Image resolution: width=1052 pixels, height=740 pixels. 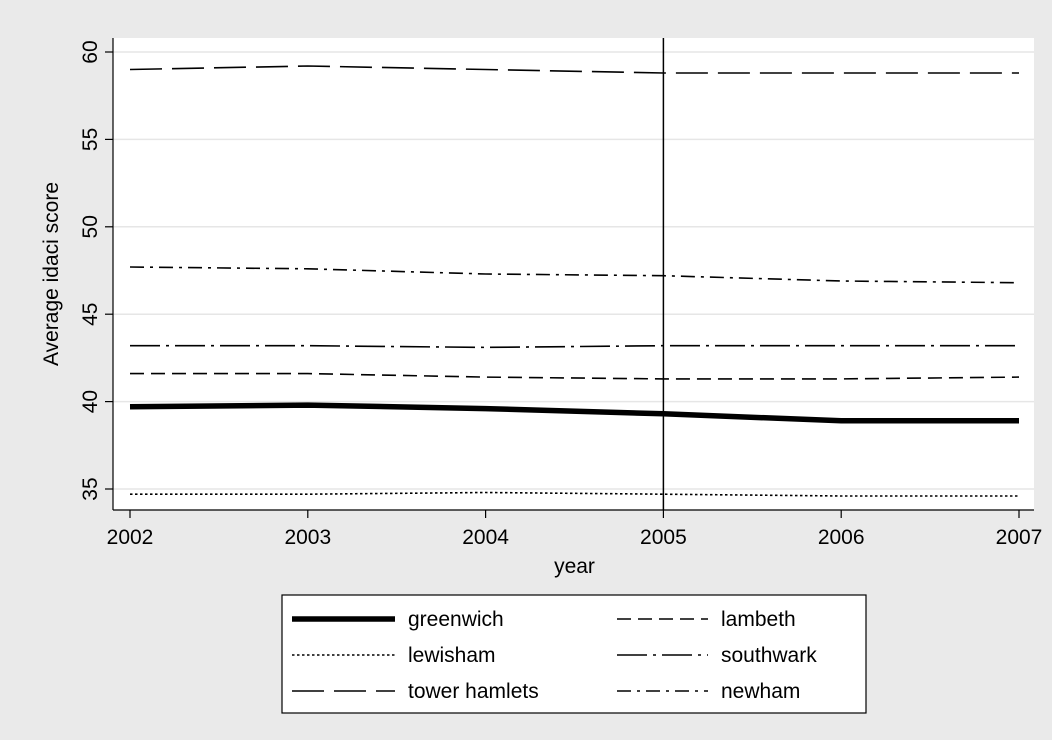 I want to click on series-line-southwark, so click(x=574, y=346).